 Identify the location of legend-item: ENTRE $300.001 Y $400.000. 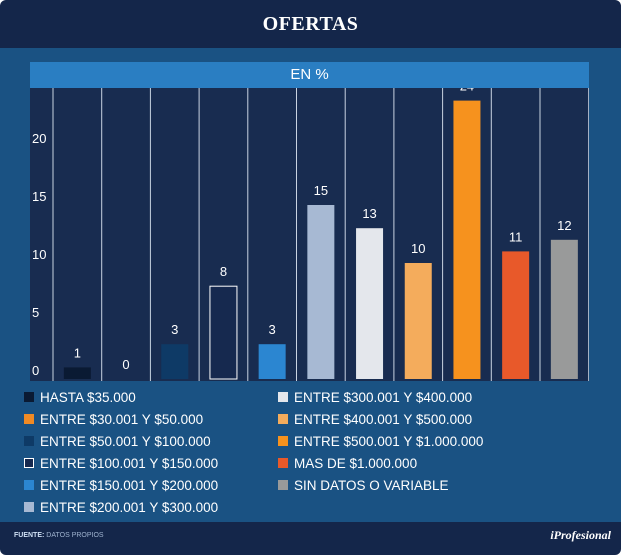
(375, 397).